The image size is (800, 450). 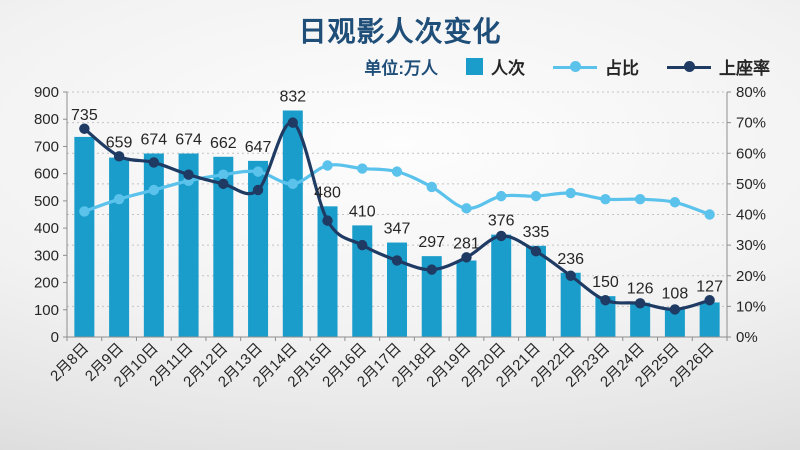 I want to click on left-axis-tick-label: 900, so click(x=46, y=92).